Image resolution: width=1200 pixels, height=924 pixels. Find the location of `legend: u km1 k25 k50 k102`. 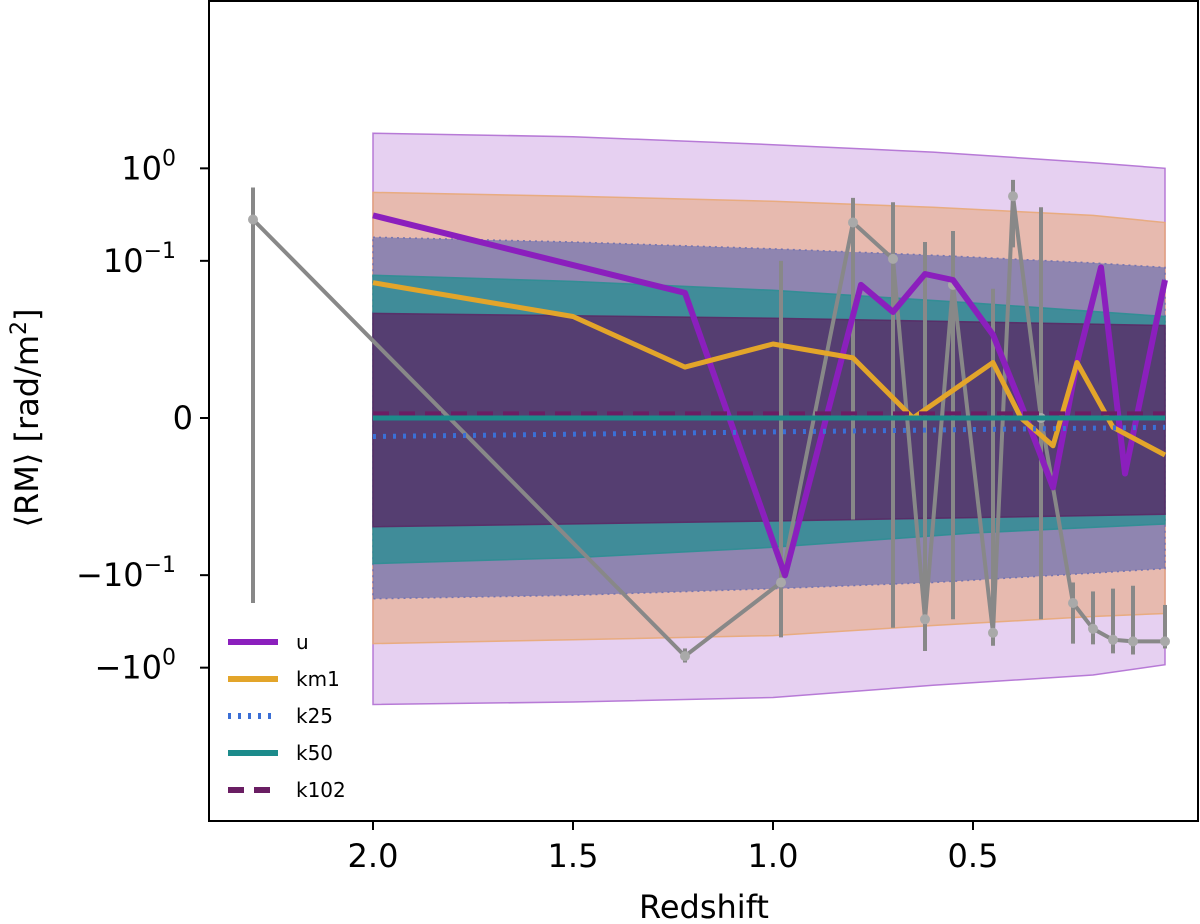

legend: u km1 k25 k50 k102 is located at coordinates (287, 716).